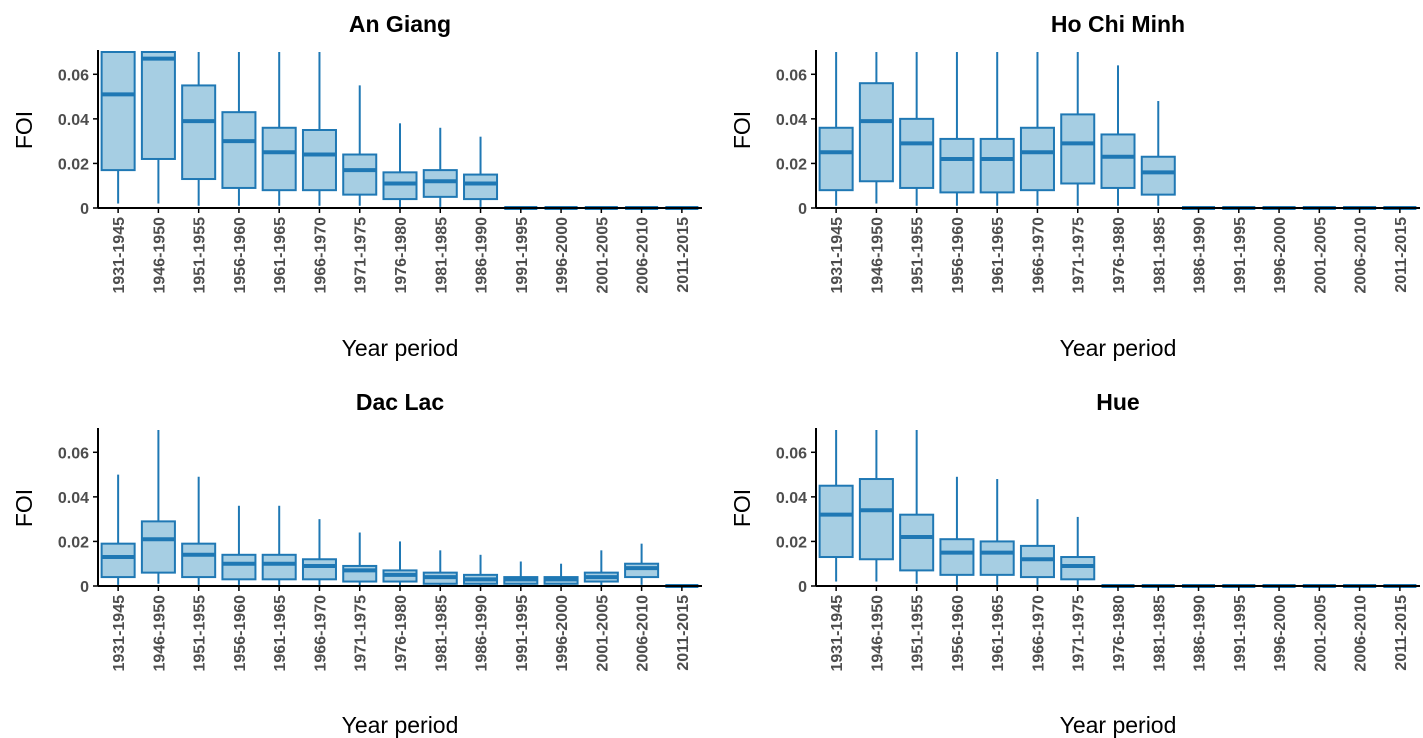 This screenshot has width=1423, height=738. Describe the element at coordinates (1037, 542) in the screenshot. I see `box-1966-1970` at that location.